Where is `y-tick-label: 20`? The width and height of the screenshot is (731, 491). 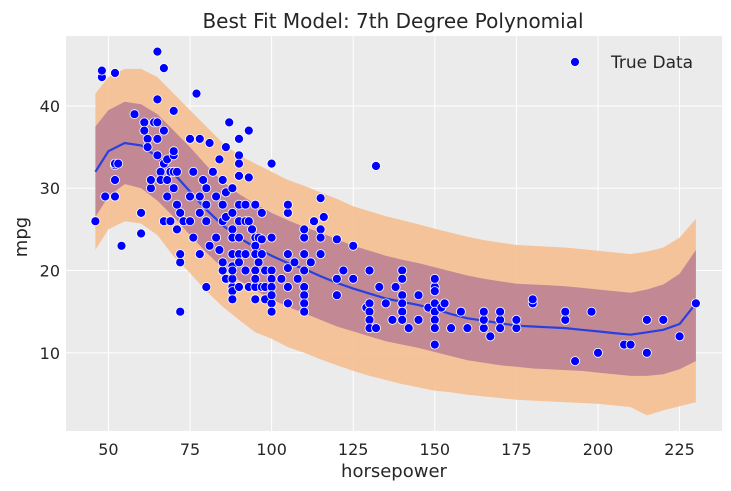
y-tick-label: 20 is located at coordinates (50, 271).